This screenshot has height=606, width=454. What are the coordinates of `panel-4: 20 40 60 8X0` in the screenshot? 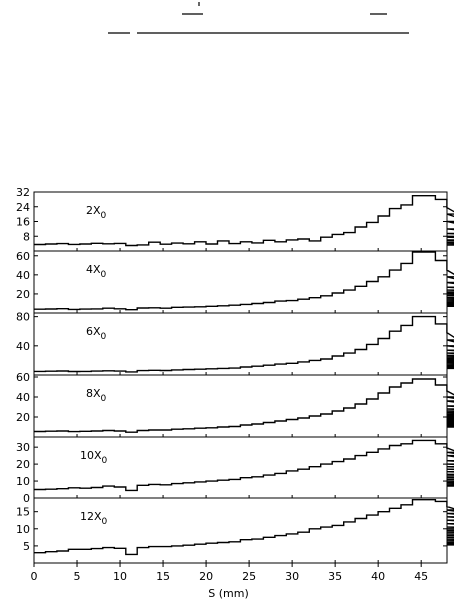 It's located at (235, 404).